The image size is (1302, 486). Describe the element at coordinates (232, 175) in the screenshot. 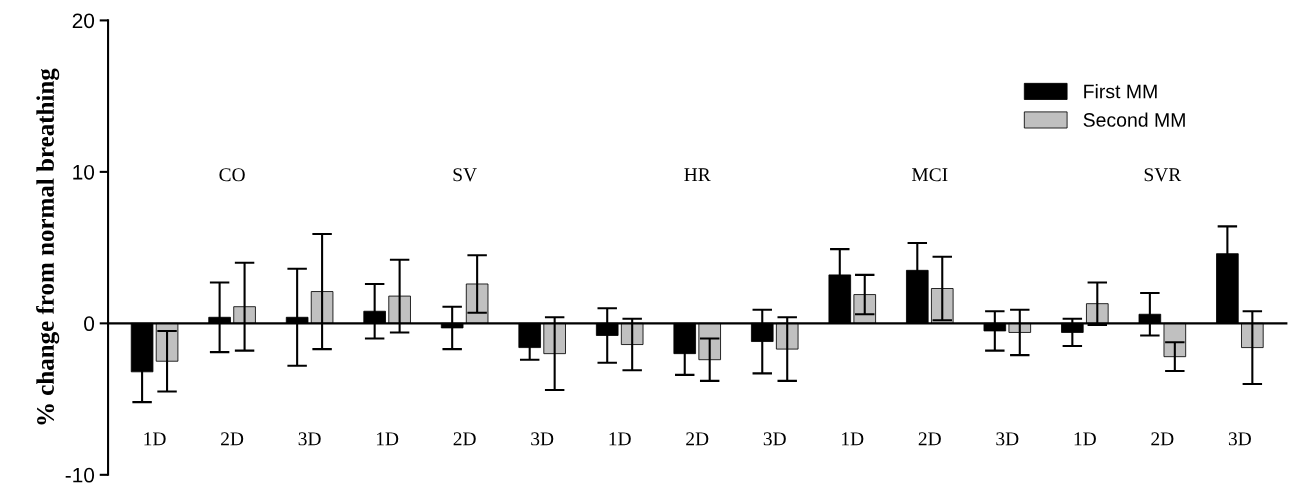

I see `annotation: CO` at that location.